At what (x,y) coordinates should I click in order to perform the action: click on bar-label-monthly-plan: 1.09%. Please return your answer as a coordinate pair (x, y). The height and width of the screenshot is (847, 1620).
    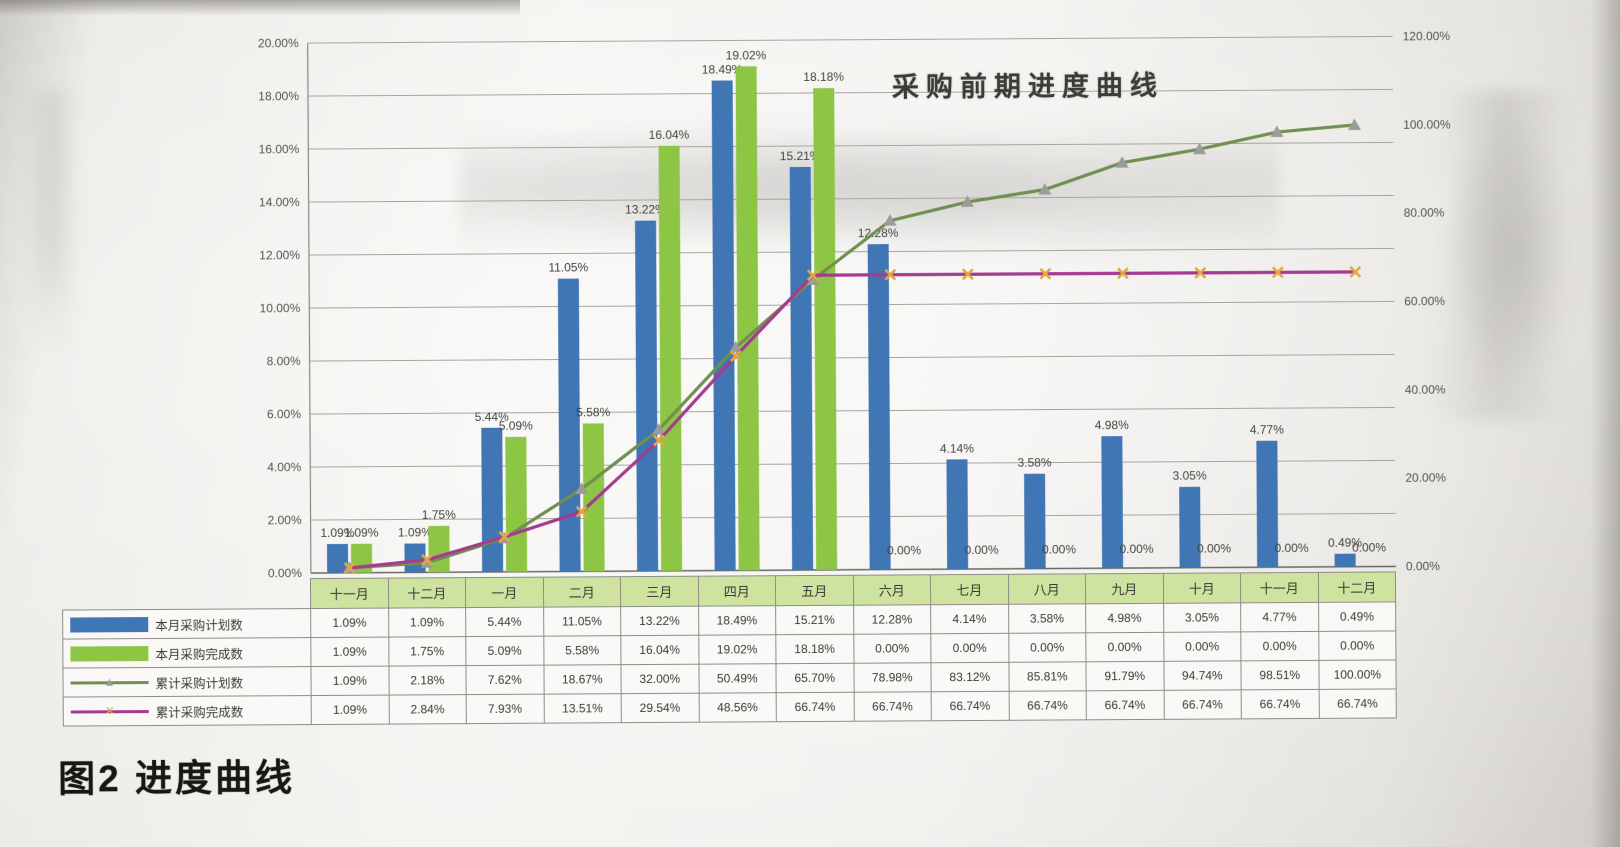
    Looking at the image, I should click on (337, 533).